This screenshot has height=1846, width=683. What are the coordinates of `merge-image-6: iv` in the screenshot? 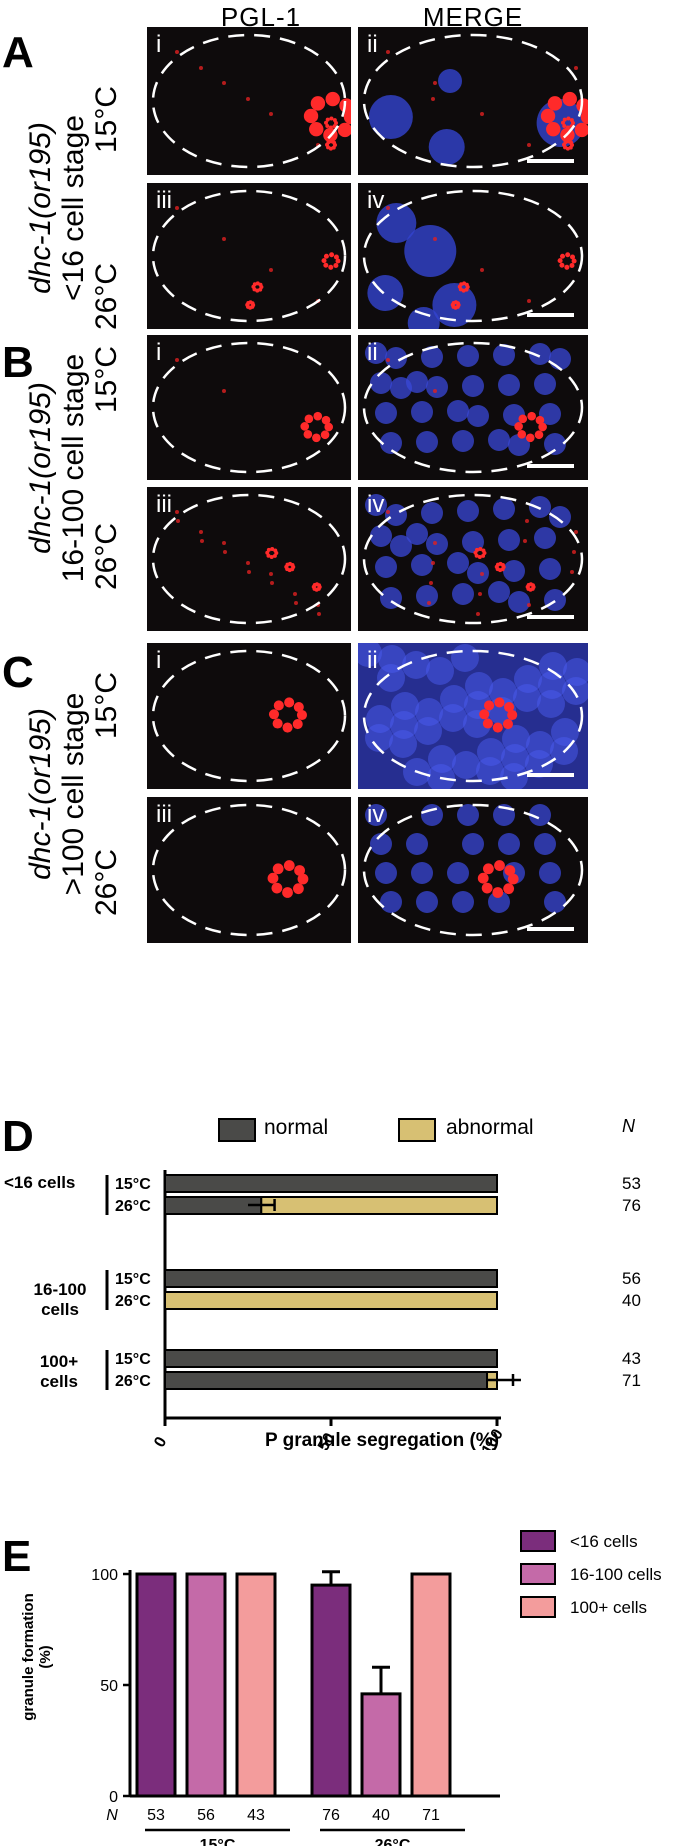 It's located at (473, 870).